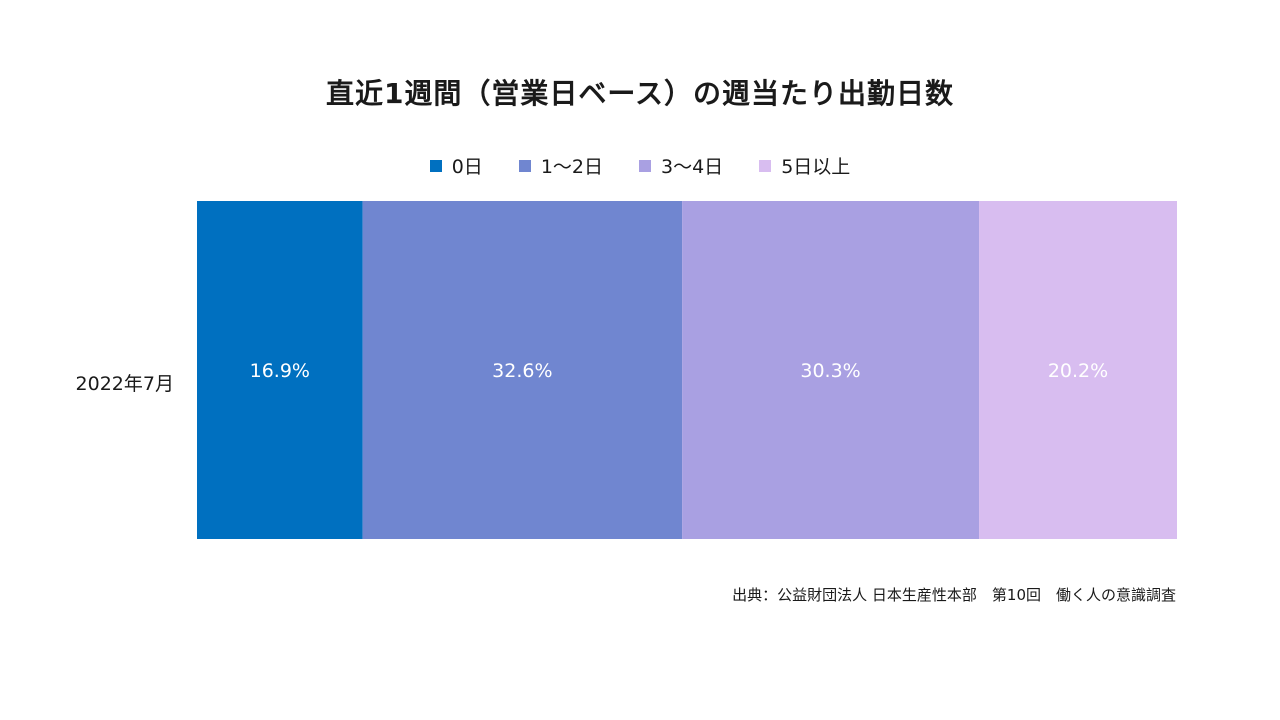 The height and width of the screenshot is (720, 1280). Describe the element at coordinates (765, 165) in the screenshot. I see `legend-swatch-5-plus-days` at that location.